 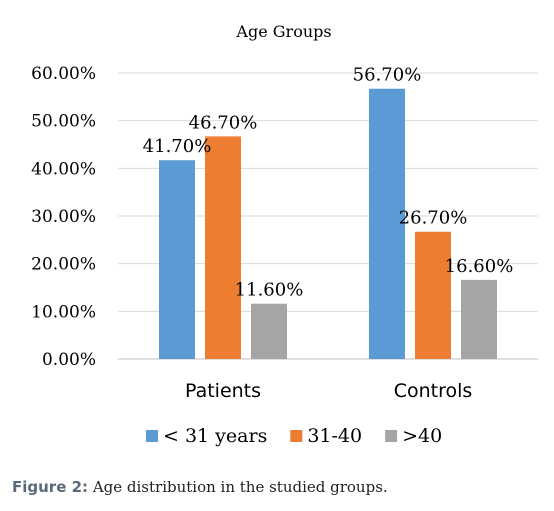 What do you see at coordinates (63, 312) in the screenshot?
I see `y-tick-label: 10.00%` at bounding box center [63, 312].